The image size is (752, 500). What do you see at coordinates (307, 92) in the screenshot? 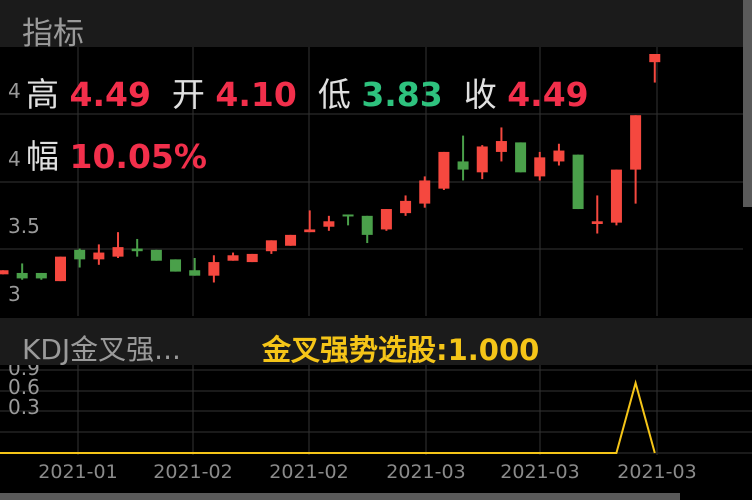
I see `ohlc-info: 高 4.49 开 4.10 低 3.83 收 4.49` at bounding box center [307, 92].